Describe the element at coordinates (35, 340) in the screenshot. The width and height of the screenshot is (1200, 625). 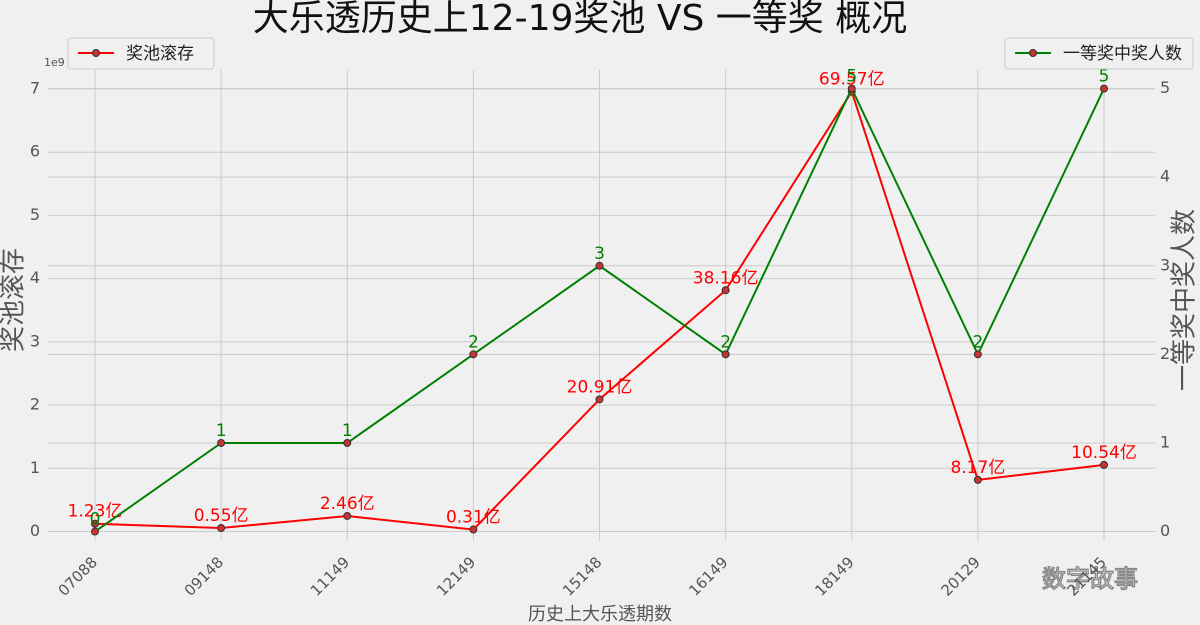
I see `y-tick-label: 3` at that location.